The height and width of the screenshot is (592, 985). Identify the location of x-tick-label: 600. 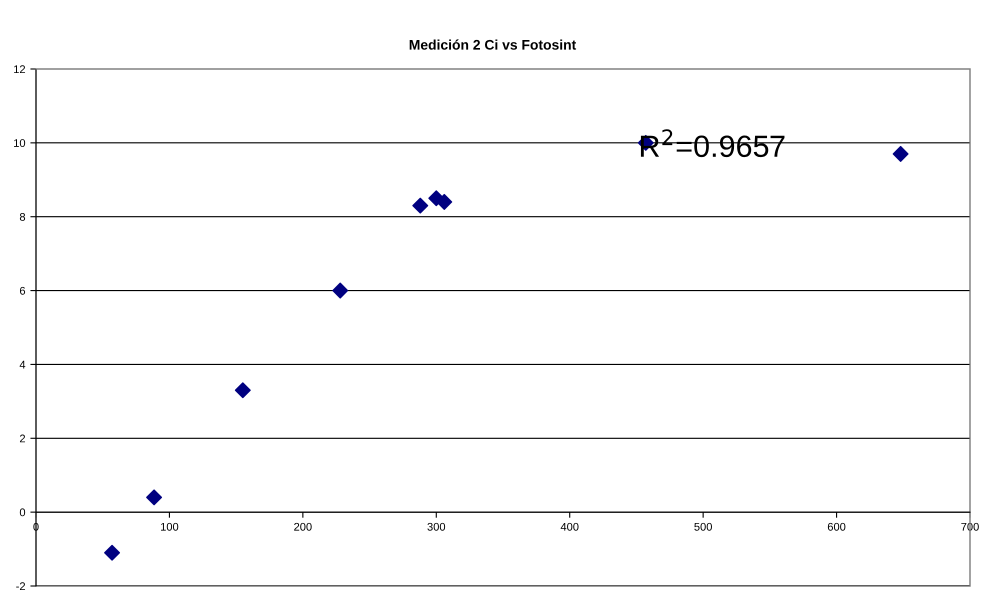
(837, 526).